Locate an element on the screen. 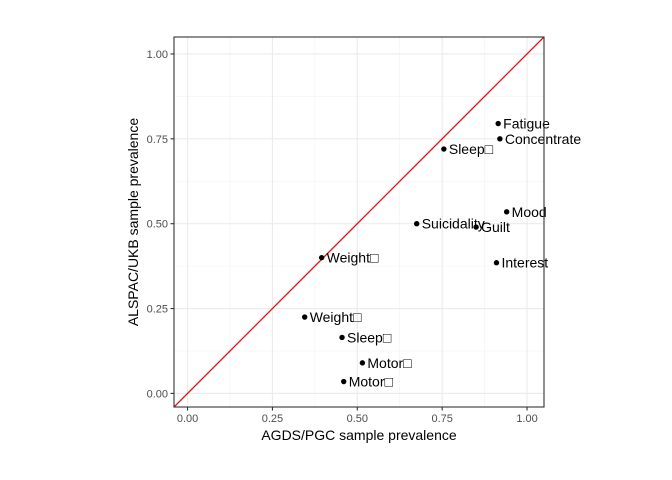 The height and width of the screenshot is (480, 672). point-label: Concentrate is located at coordinates (543, 139).